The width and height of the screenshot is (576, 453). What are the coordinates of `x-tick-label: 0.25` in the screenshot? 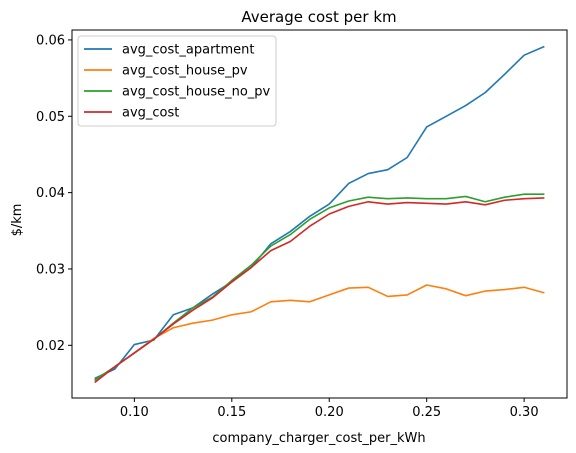 It's located at (426, 412).